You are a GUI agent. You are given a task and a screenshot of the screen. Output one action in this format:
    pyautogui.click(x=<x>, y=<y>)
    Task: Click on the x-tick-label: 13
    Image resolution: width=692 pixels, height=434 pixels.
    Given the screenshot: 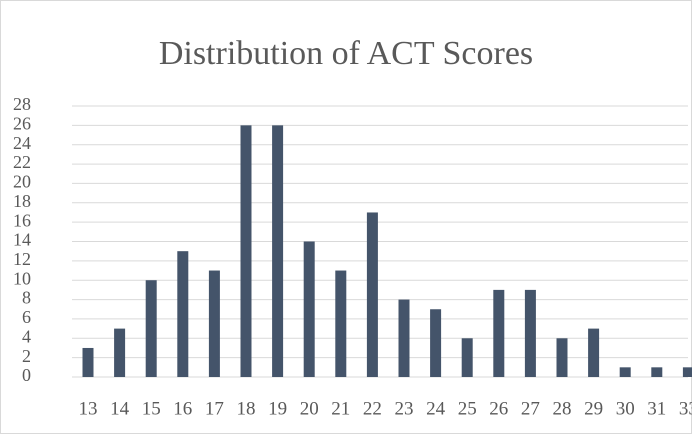 What is the action you would take?
    pyautogui.click(x=88, y=408)
    